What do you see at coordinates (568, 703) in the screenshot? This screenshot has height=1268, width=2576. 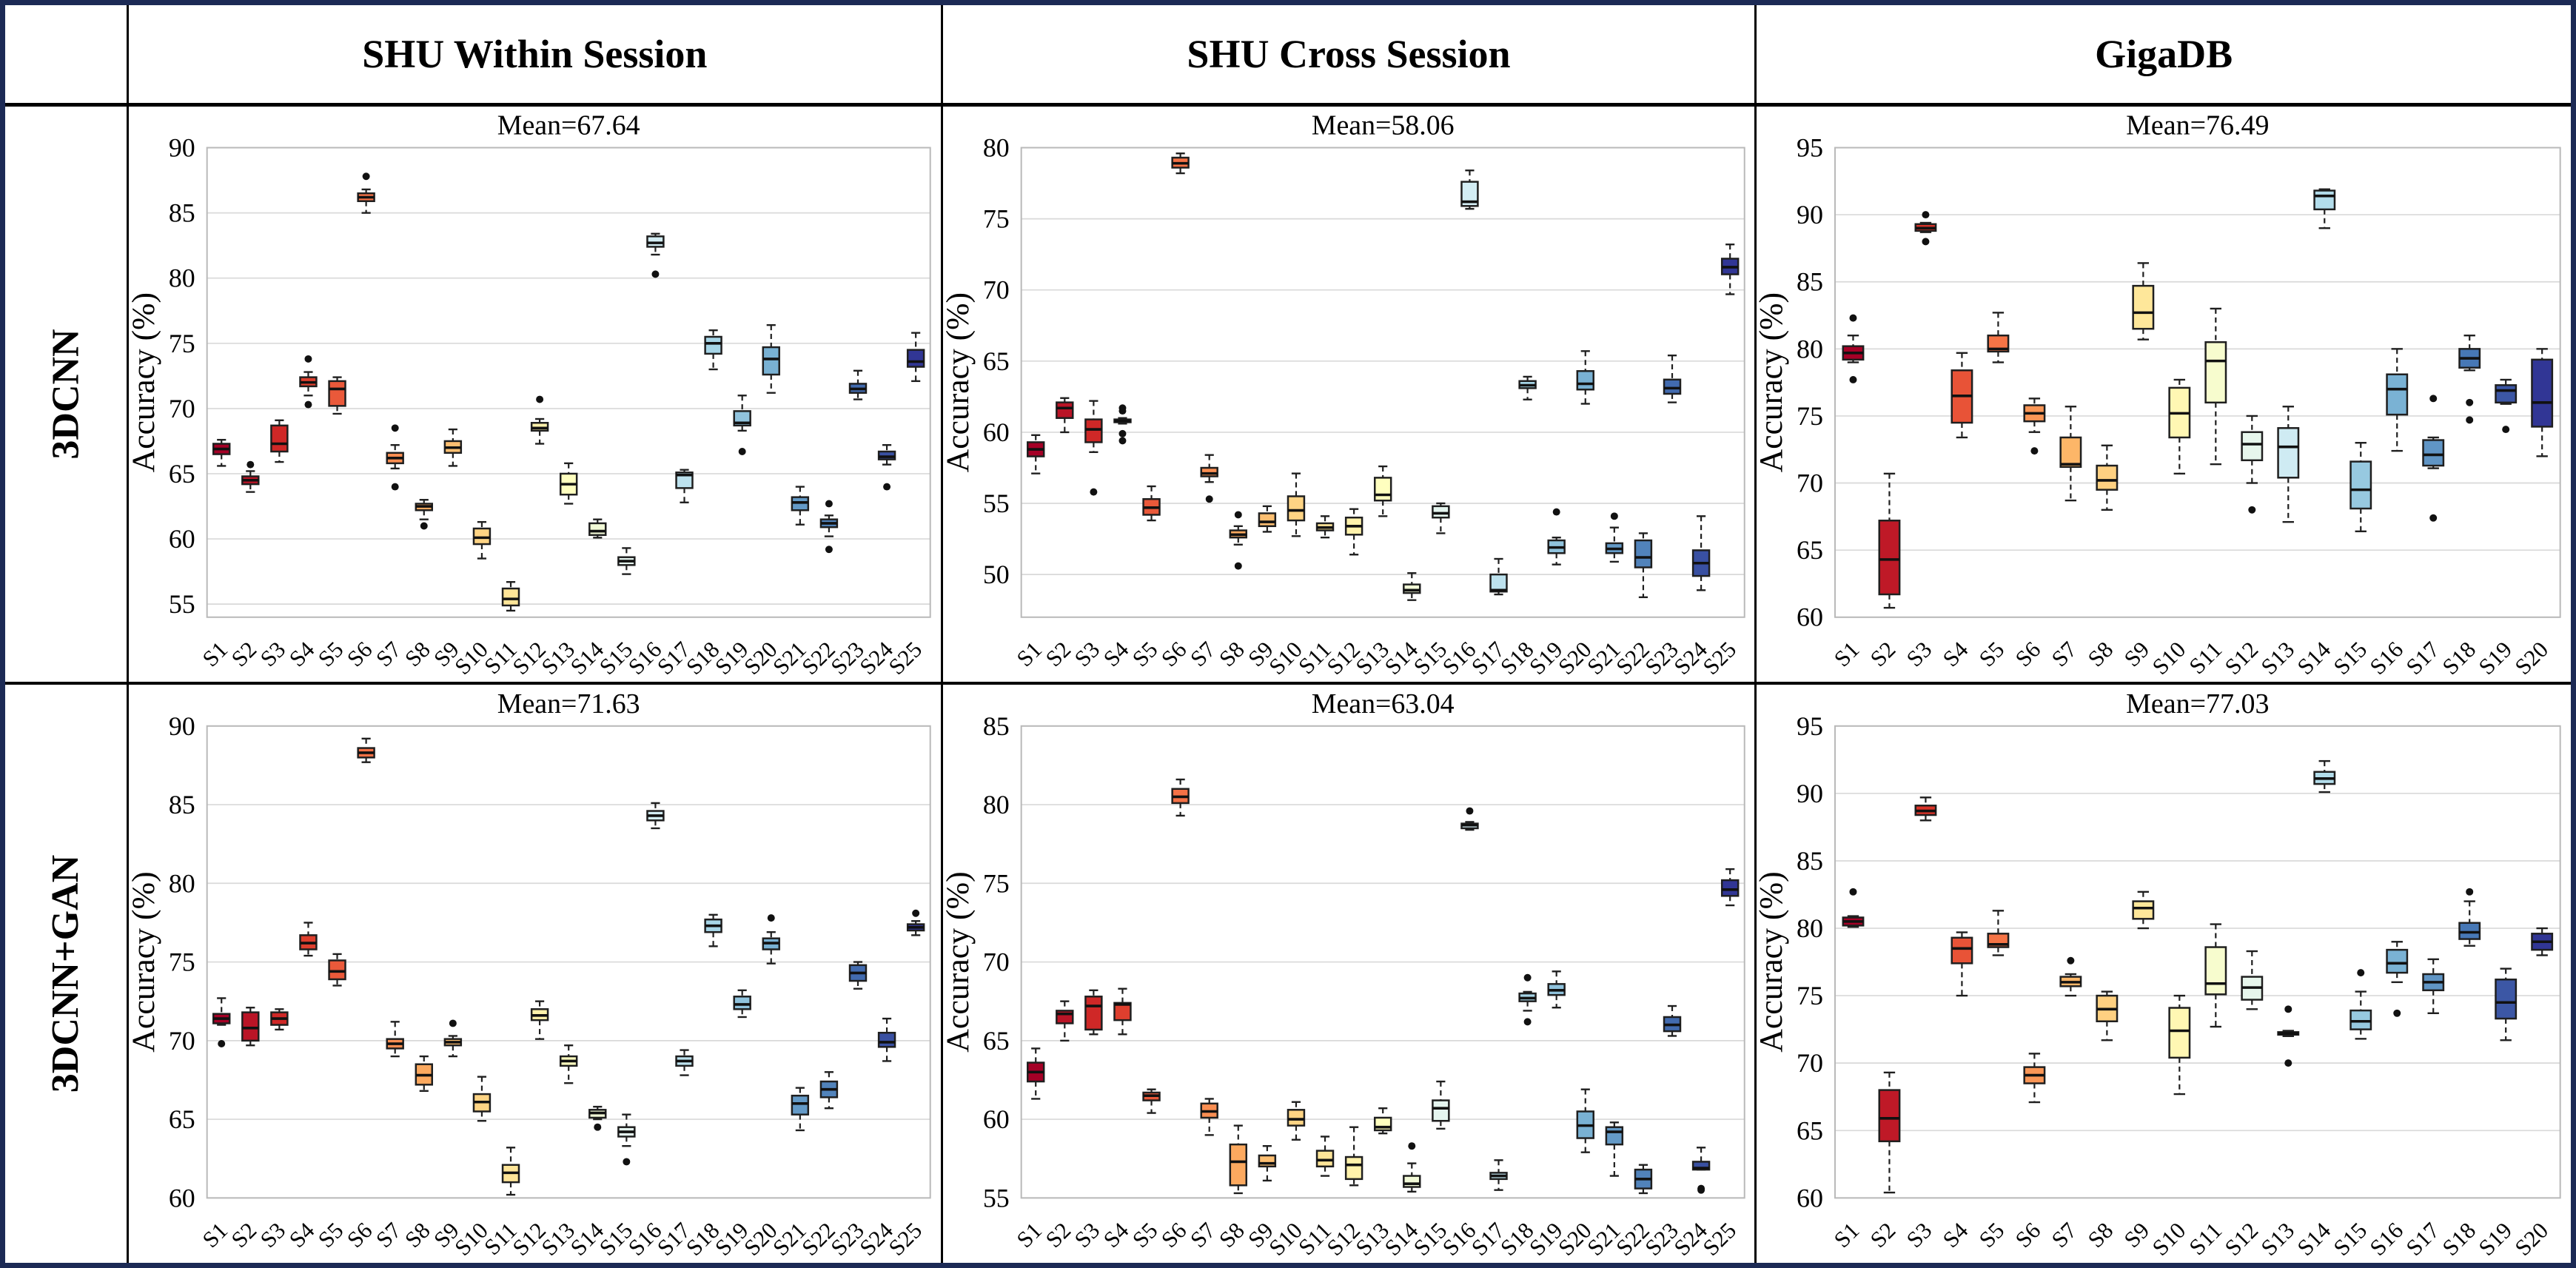 I see `svg-text: Mean=71.63` at bounding box center [568, 703].